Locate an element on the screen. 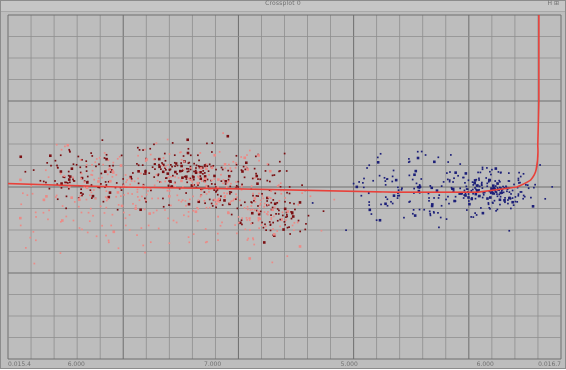 The height and width of the screenshot is (370, 566). title-bar: Crossplot 0 H ⊞ is located at coordinates (283, 6).